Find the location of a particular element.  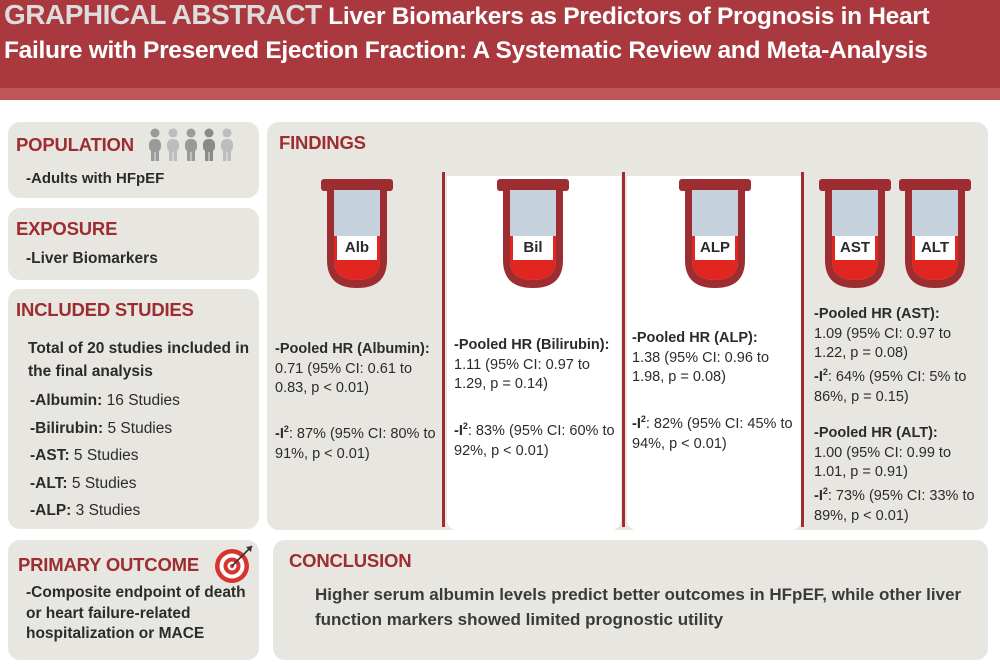

conclusion-title: CONCLUSION is located at coordinates (350, 560).